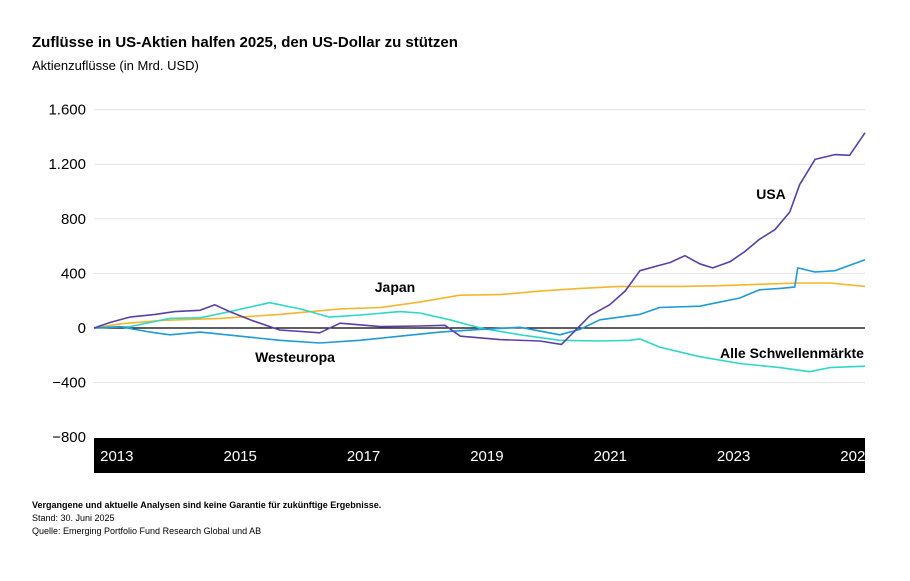 This screenshot has width=910, height=581. I want to click on x-tick-label: 2021, so click(610, 456).